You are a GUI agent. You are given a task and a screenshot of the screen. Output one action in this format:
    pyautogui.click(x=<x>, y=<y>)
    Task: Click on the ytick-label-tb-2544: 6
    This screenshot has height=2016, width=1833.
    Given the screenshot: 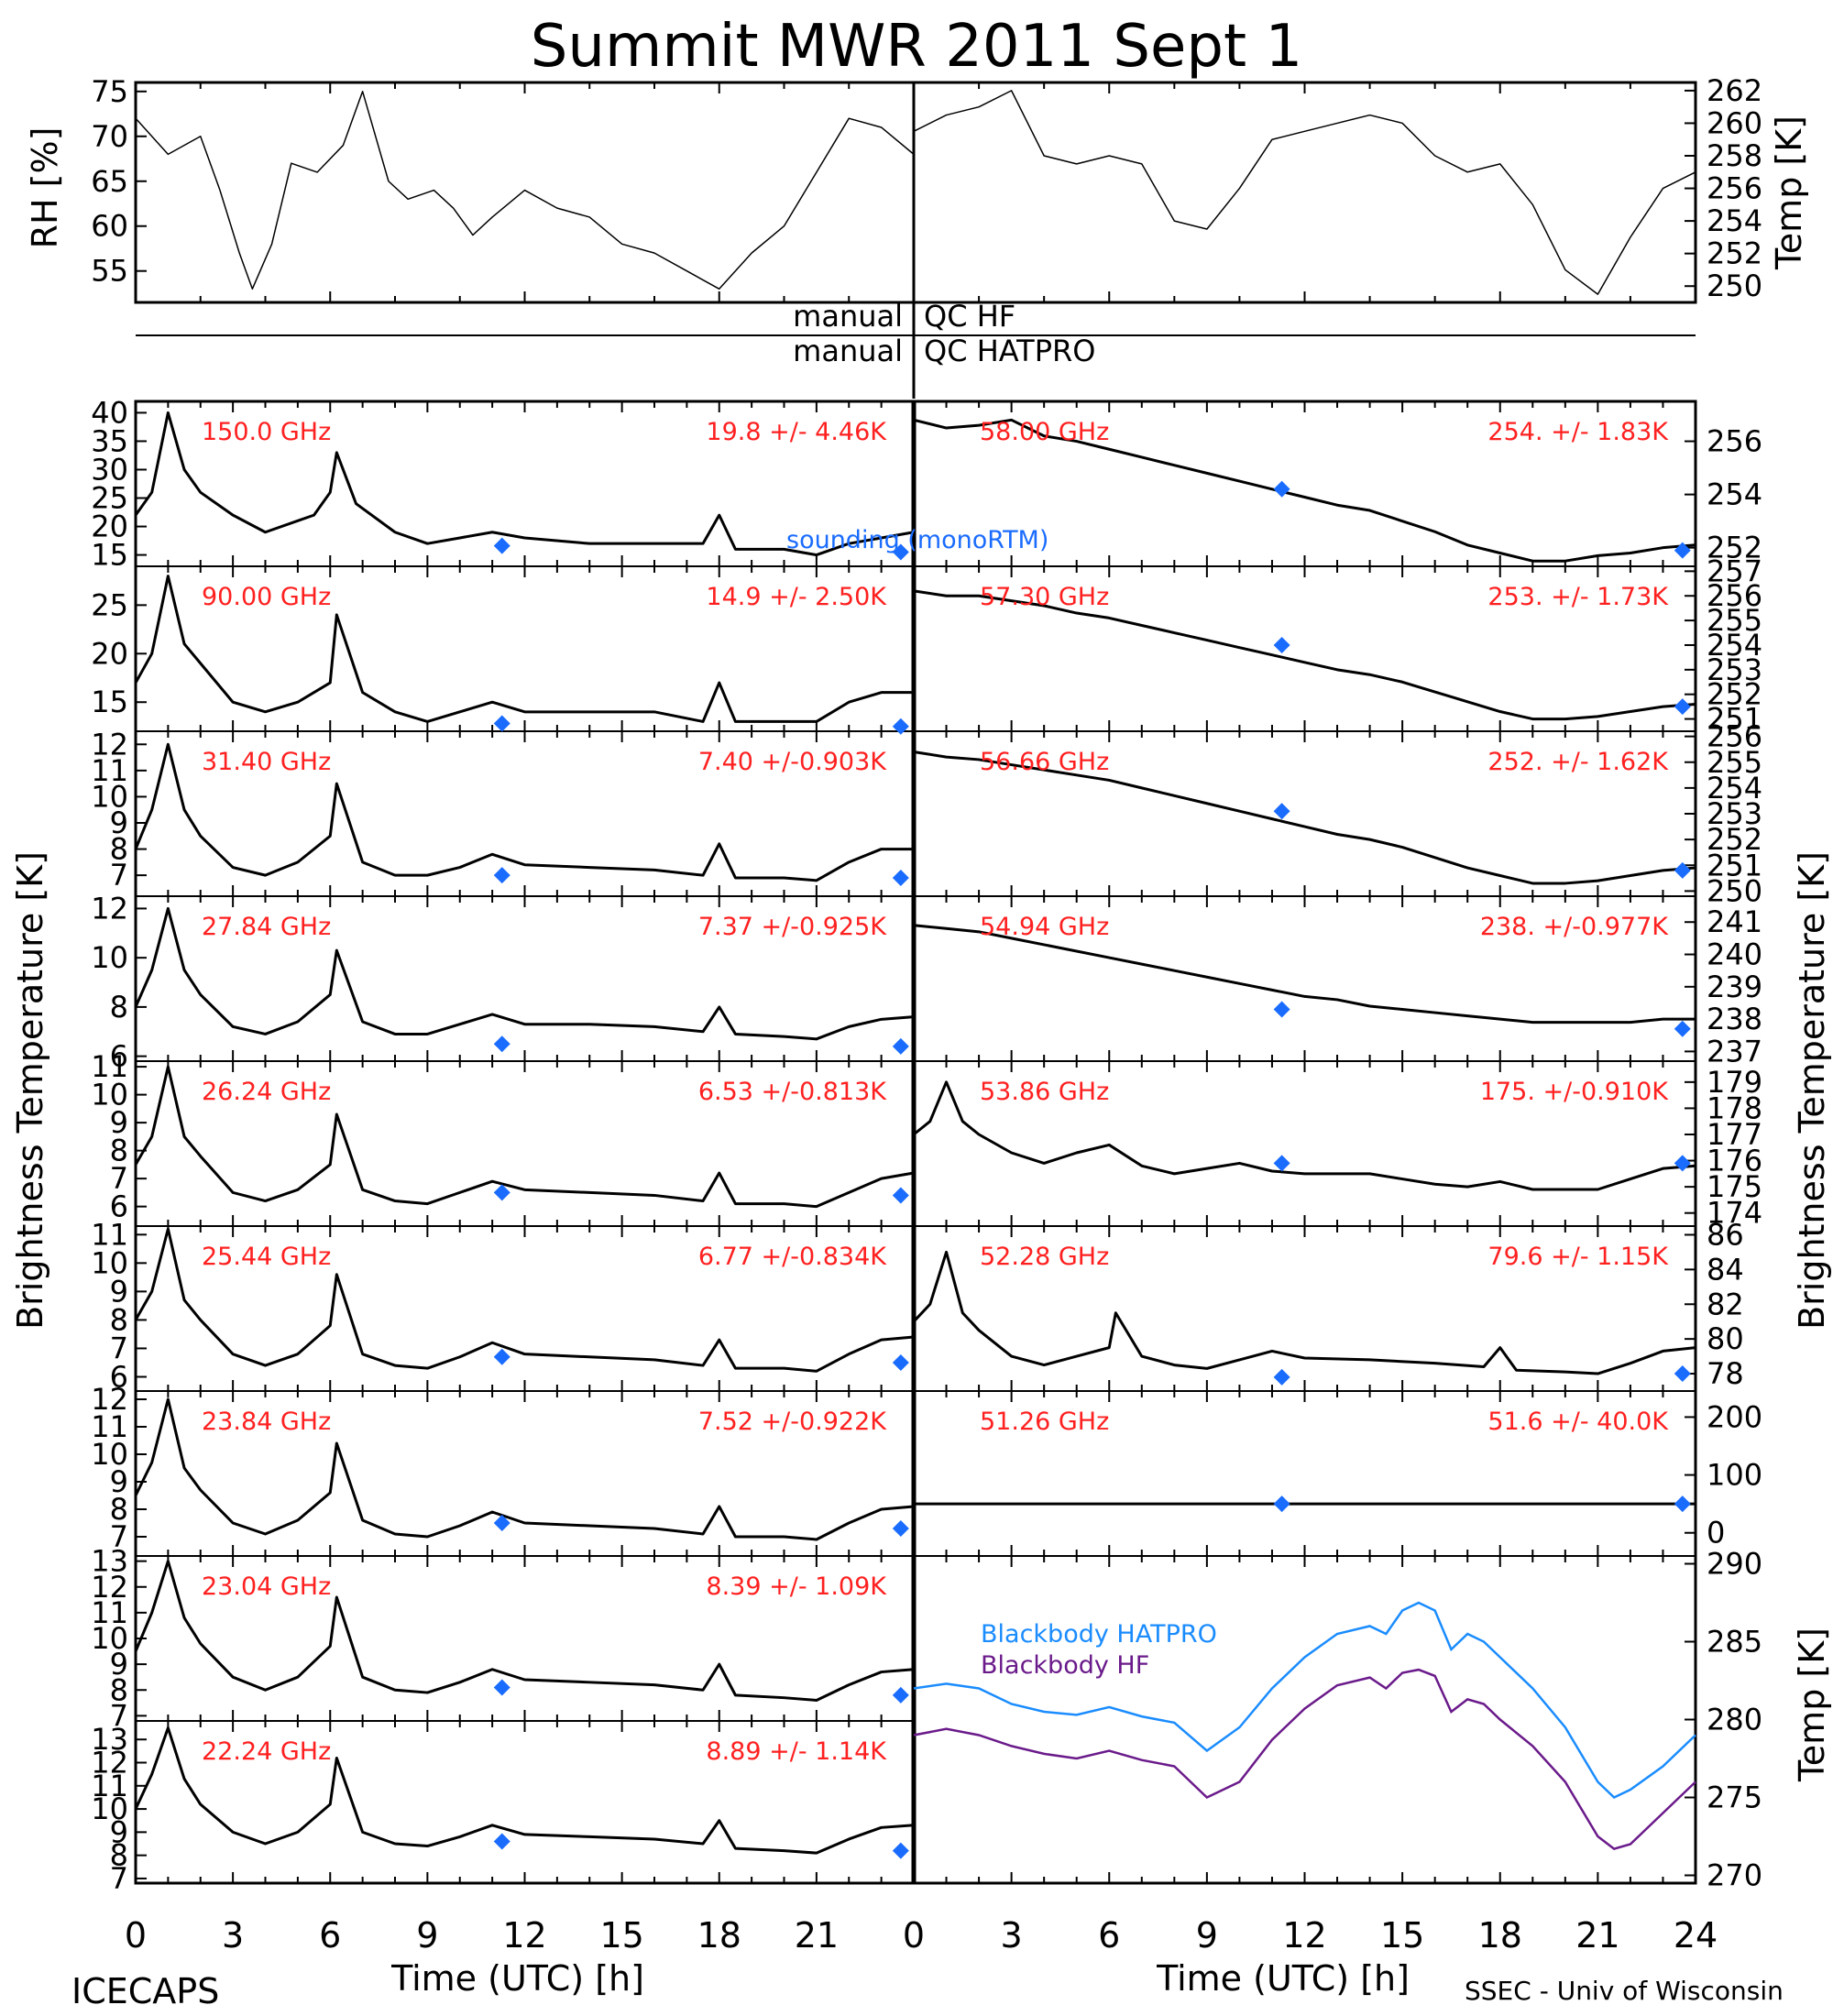 What is the action you would take?
    pyautogui.click(x=119, y=1376)
    